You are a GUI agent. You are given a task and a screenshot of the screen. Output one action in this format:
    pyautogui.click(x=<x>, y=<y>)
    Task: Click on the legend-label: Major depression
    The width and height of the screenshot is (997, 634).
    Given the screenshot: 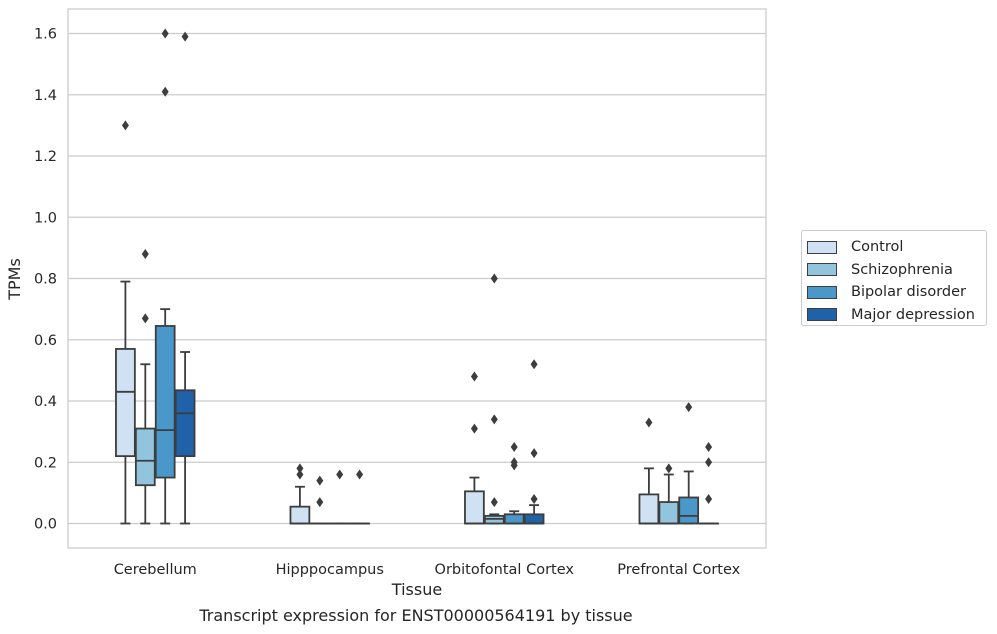 What is the action you would take?
    pyautogui.click(x=913, y=314)
    